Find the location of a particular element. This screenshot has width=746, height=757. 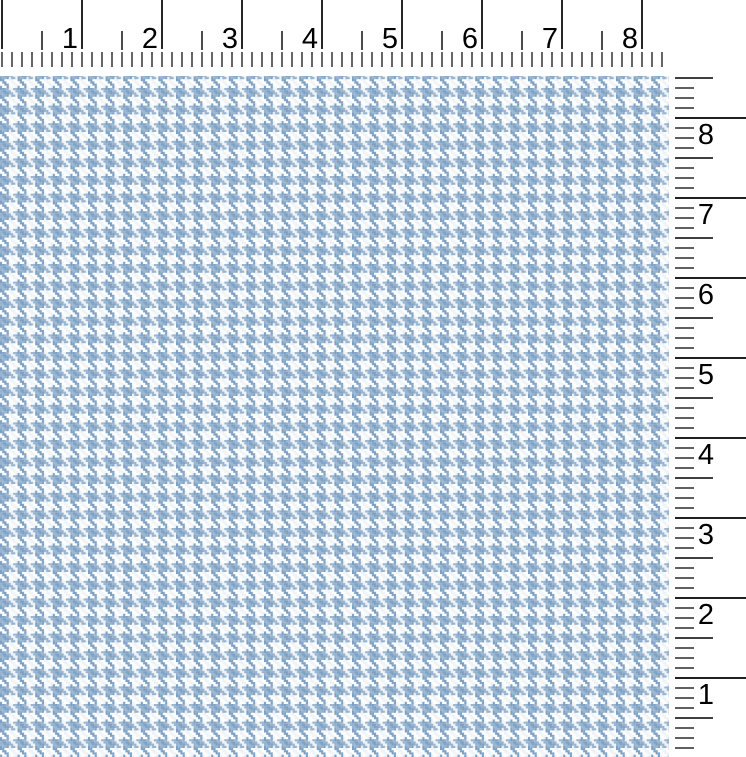

right-ruler-label-6: 6 is located at coordinates (706, 295).